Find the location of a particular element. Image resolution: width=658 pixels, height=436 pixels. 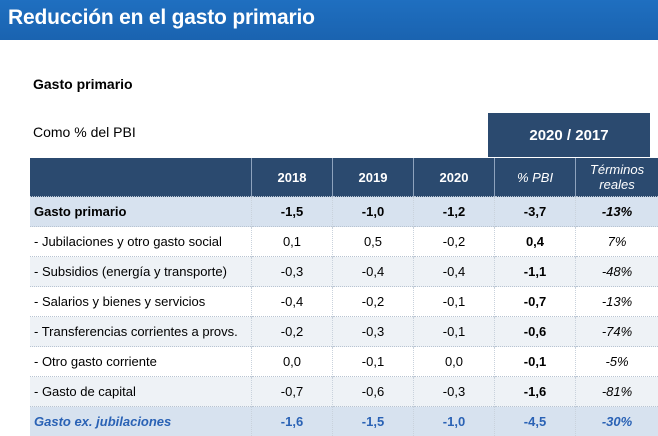

cell-2018: 0,0 is located at coordinates (292, 362).